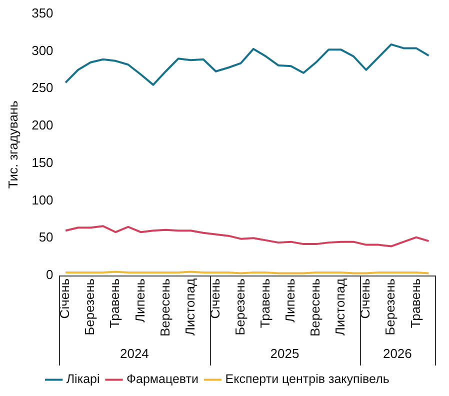 The width and height of the screenshot is (449, 396). What do you see at coordinates (285, 354) in the screenshot?
I see `text: 2025` at bounding box center [285, 354].